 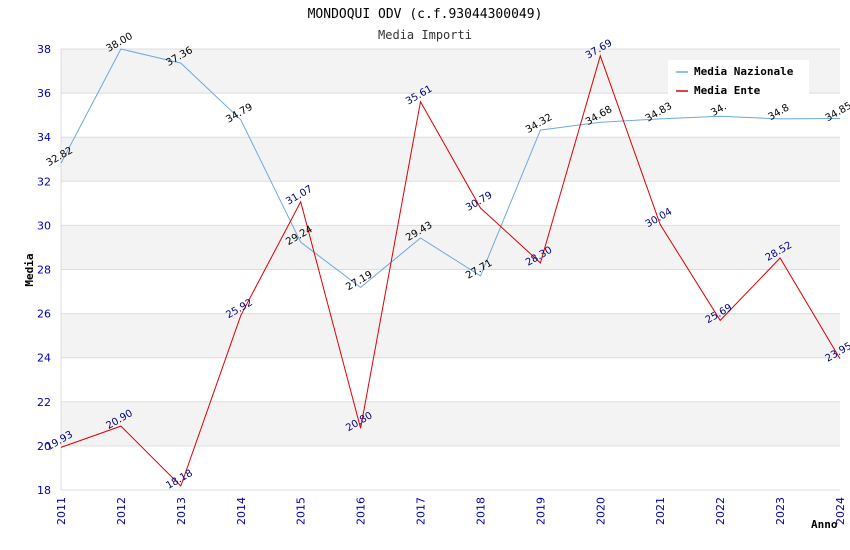 I want to click on x-tick-label-2016: 2016, so click(x=361, y=511).